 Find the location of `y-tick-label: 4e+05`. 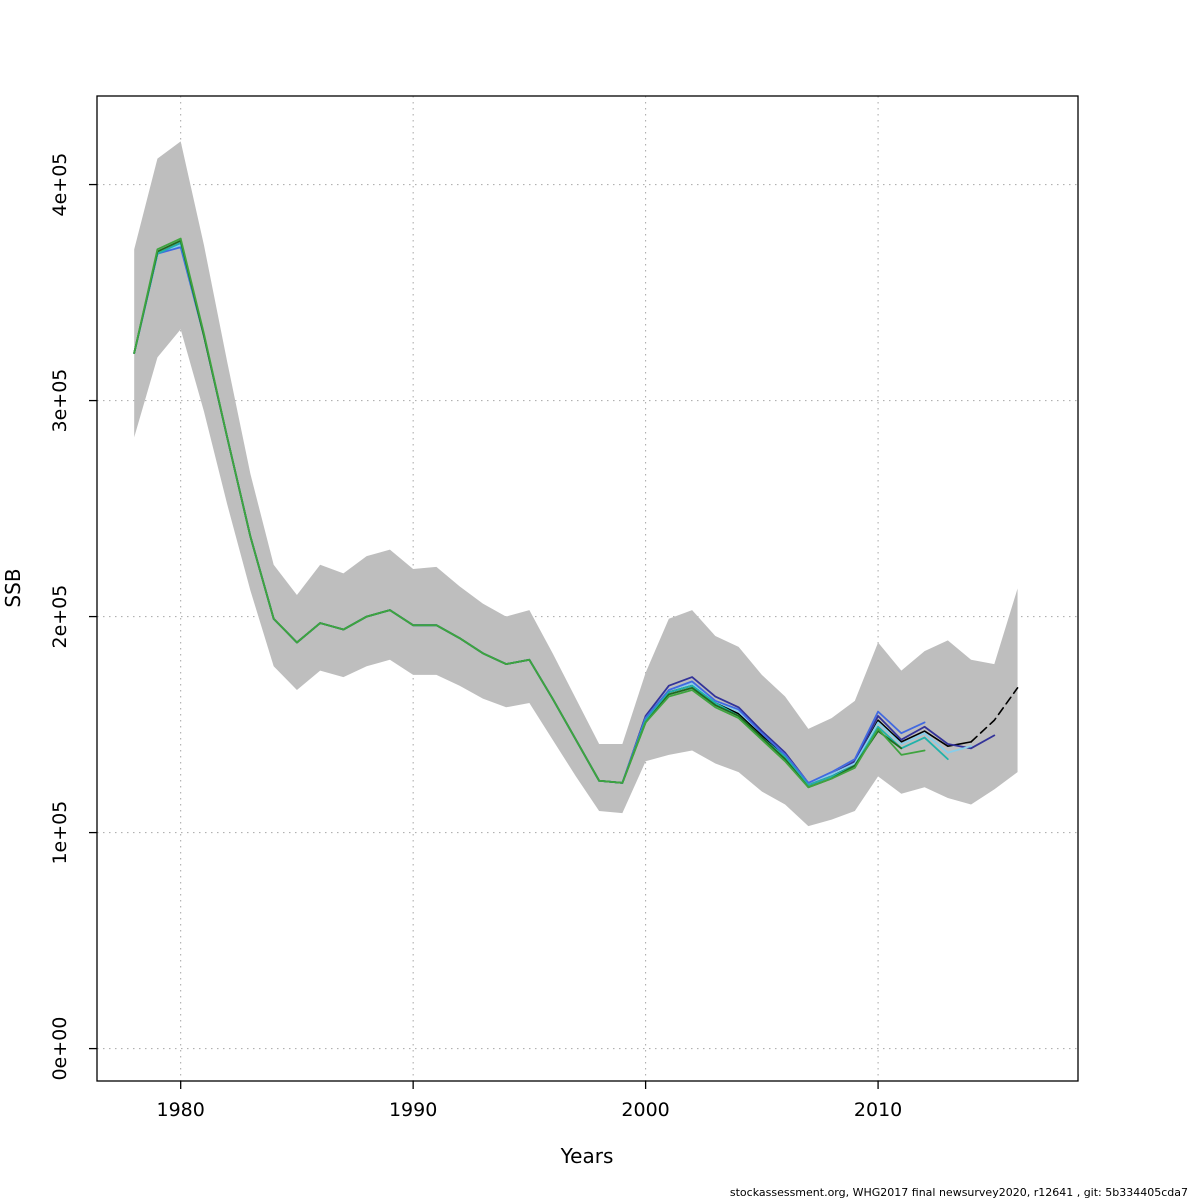

y-tick-label: 4e+05 is located at coordinates (60, 185).